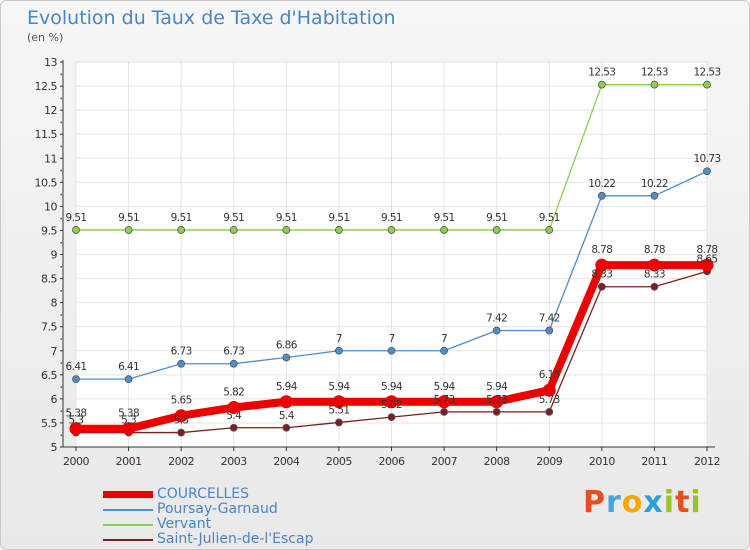 This screenshot has width=750, height=550. What do you see at coordinates (287, 416) in the screenshot?
I see `data-label: 5.4` at bounding box center [287, 416].